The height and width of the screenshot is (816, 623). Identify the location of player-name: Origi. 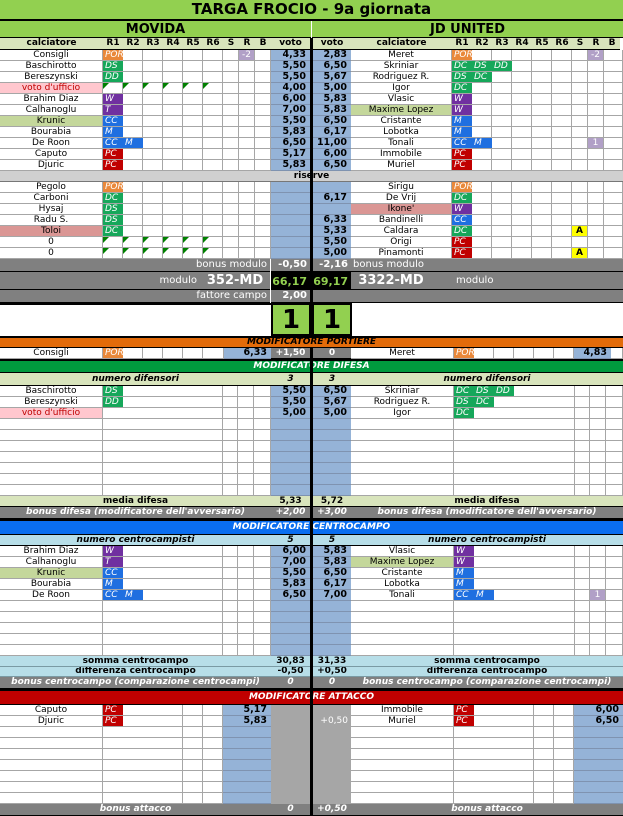
(401, 242).